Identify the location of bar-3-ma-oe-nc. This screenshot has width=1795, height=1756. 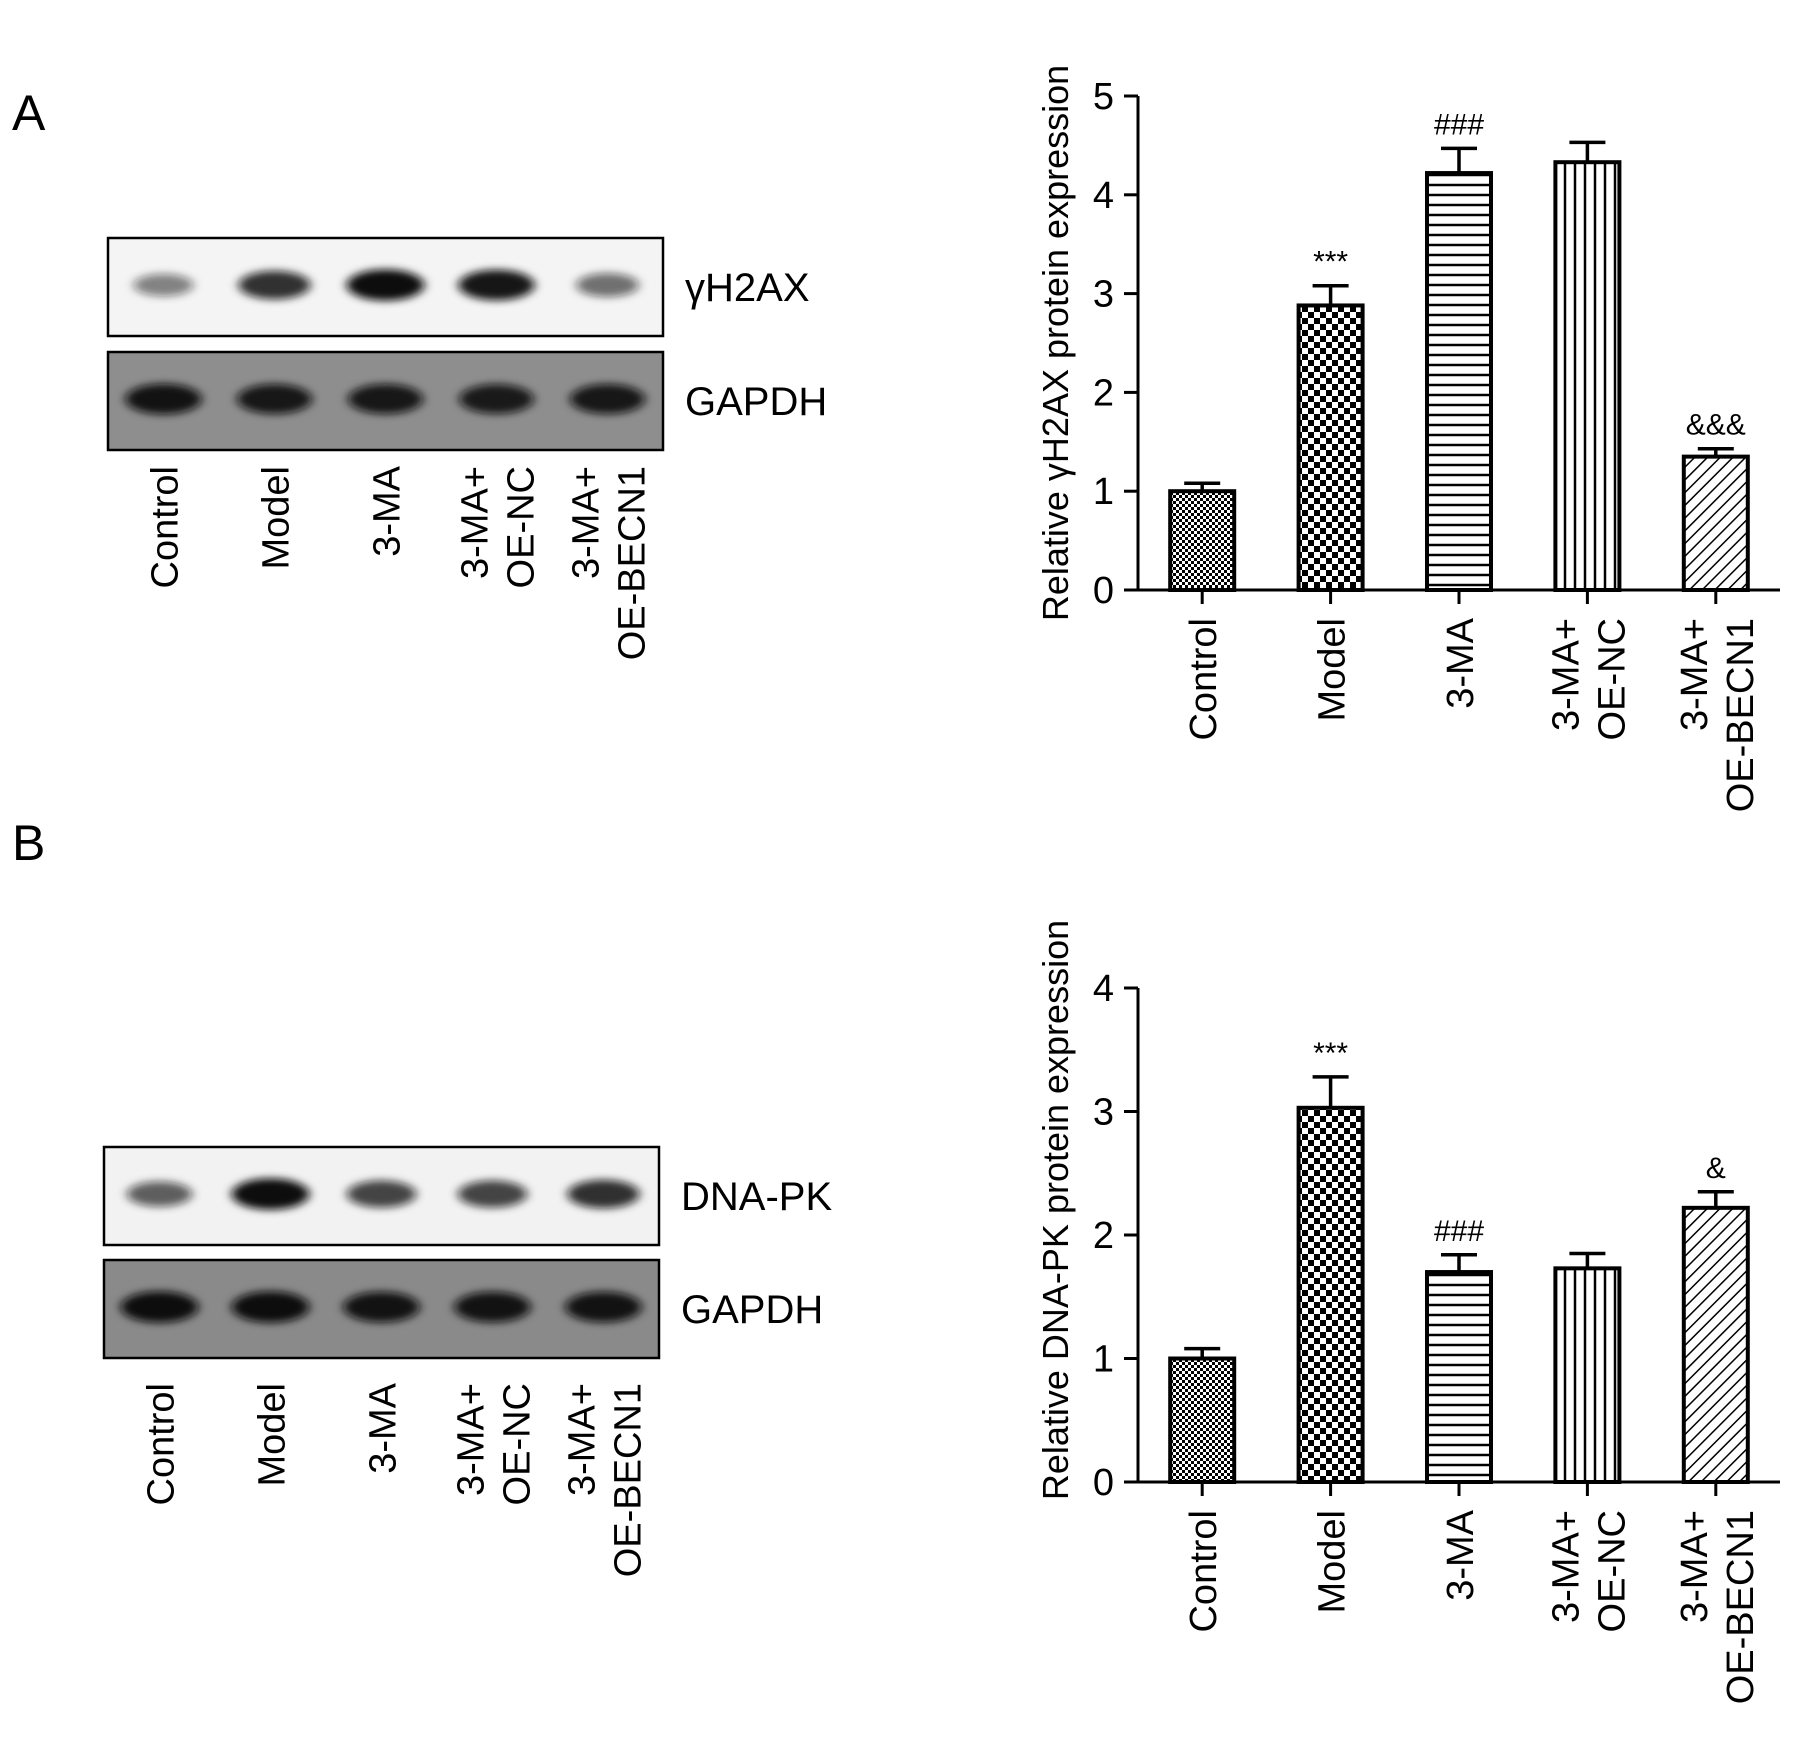
(1587, 1375).